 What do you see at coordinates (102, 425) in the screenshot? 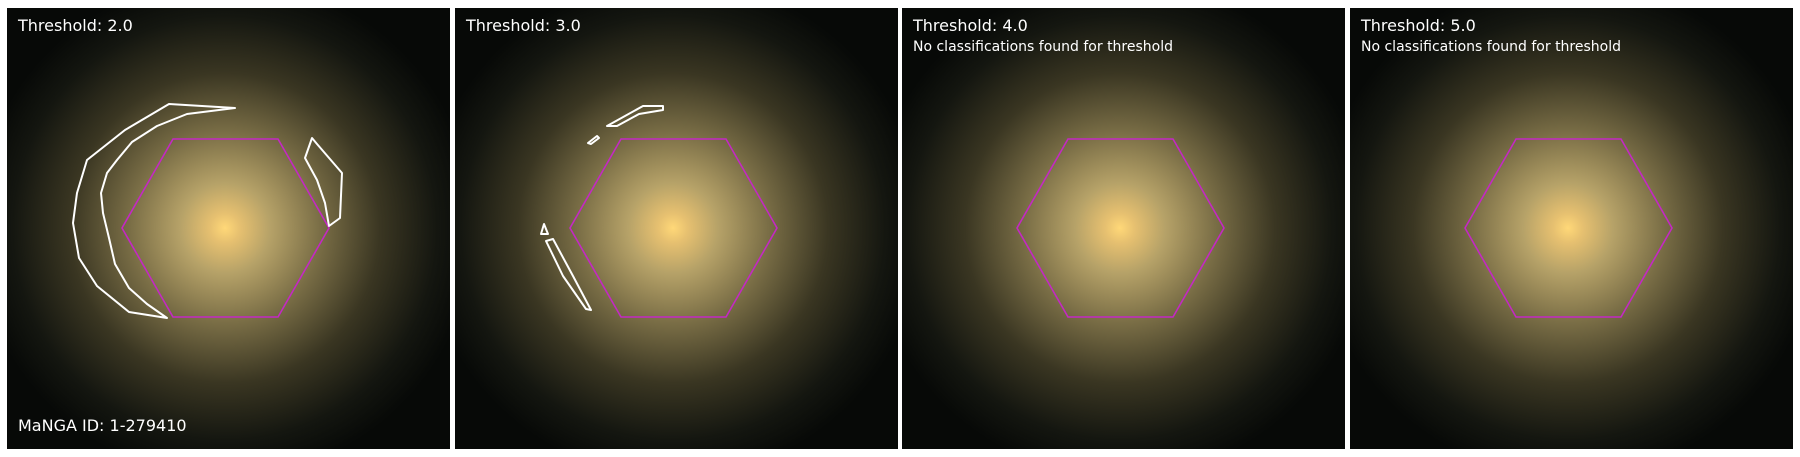
I see `manga-id-label: MaNGA ID: 1-279410` at bounding box center [102, 425].